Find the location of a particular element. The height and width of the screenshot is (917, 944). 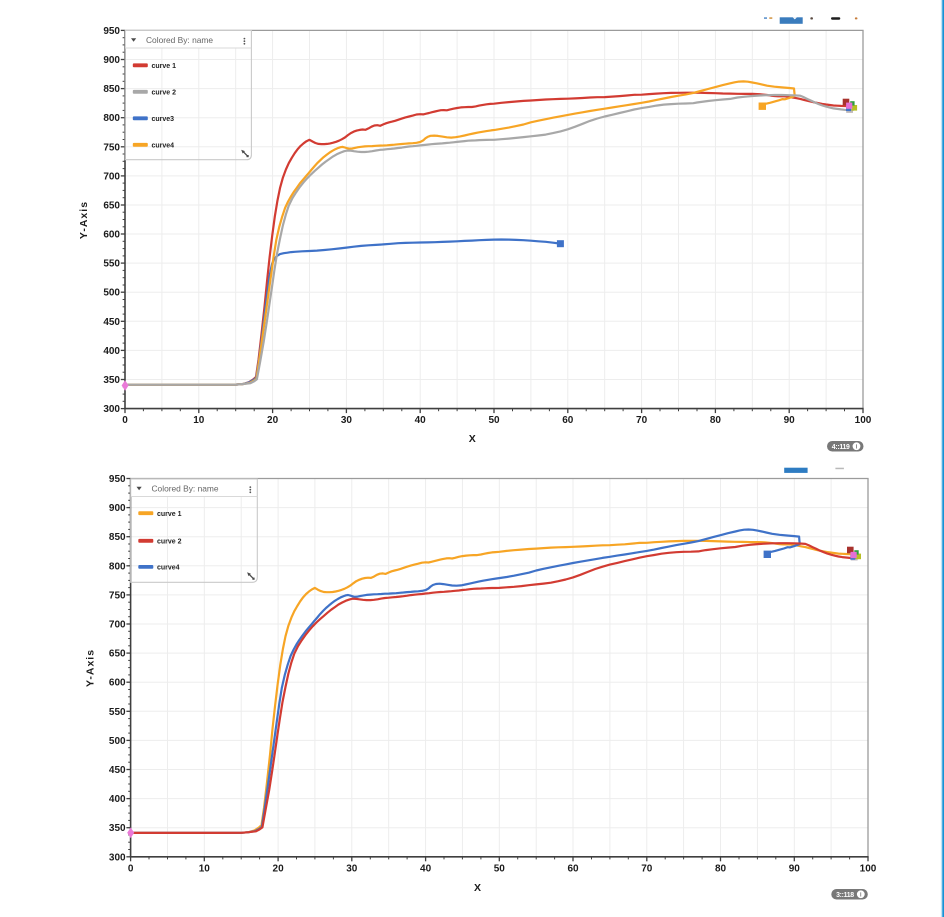

svg-text: 3::118 is located at coordinates (845, 895).